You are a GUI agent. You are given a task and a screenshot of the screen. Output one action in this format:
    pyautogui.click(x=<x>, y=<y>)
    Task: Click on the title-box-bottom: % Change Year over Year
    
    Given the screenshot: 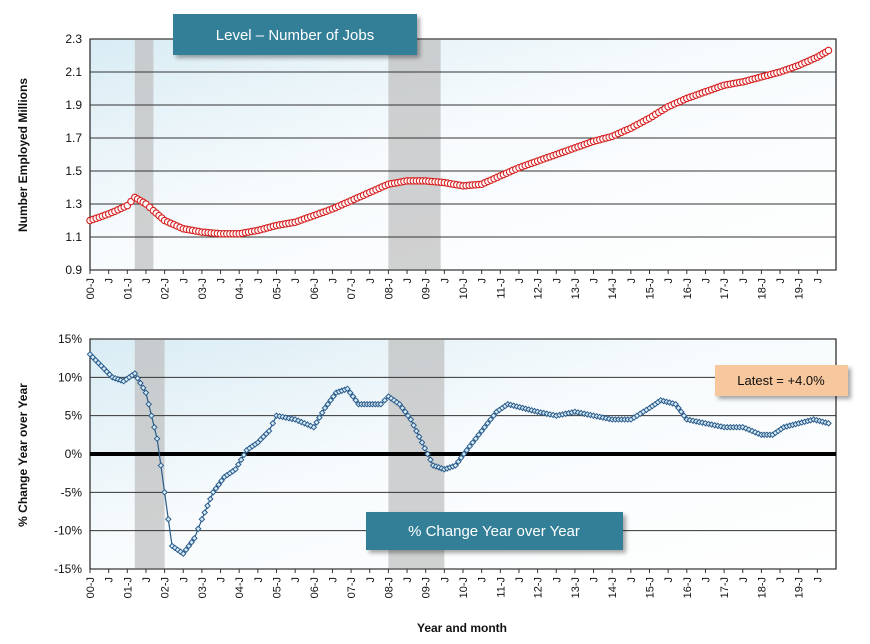 What is the action you would take?
    pyautogui.click(x=494, y=531)
    